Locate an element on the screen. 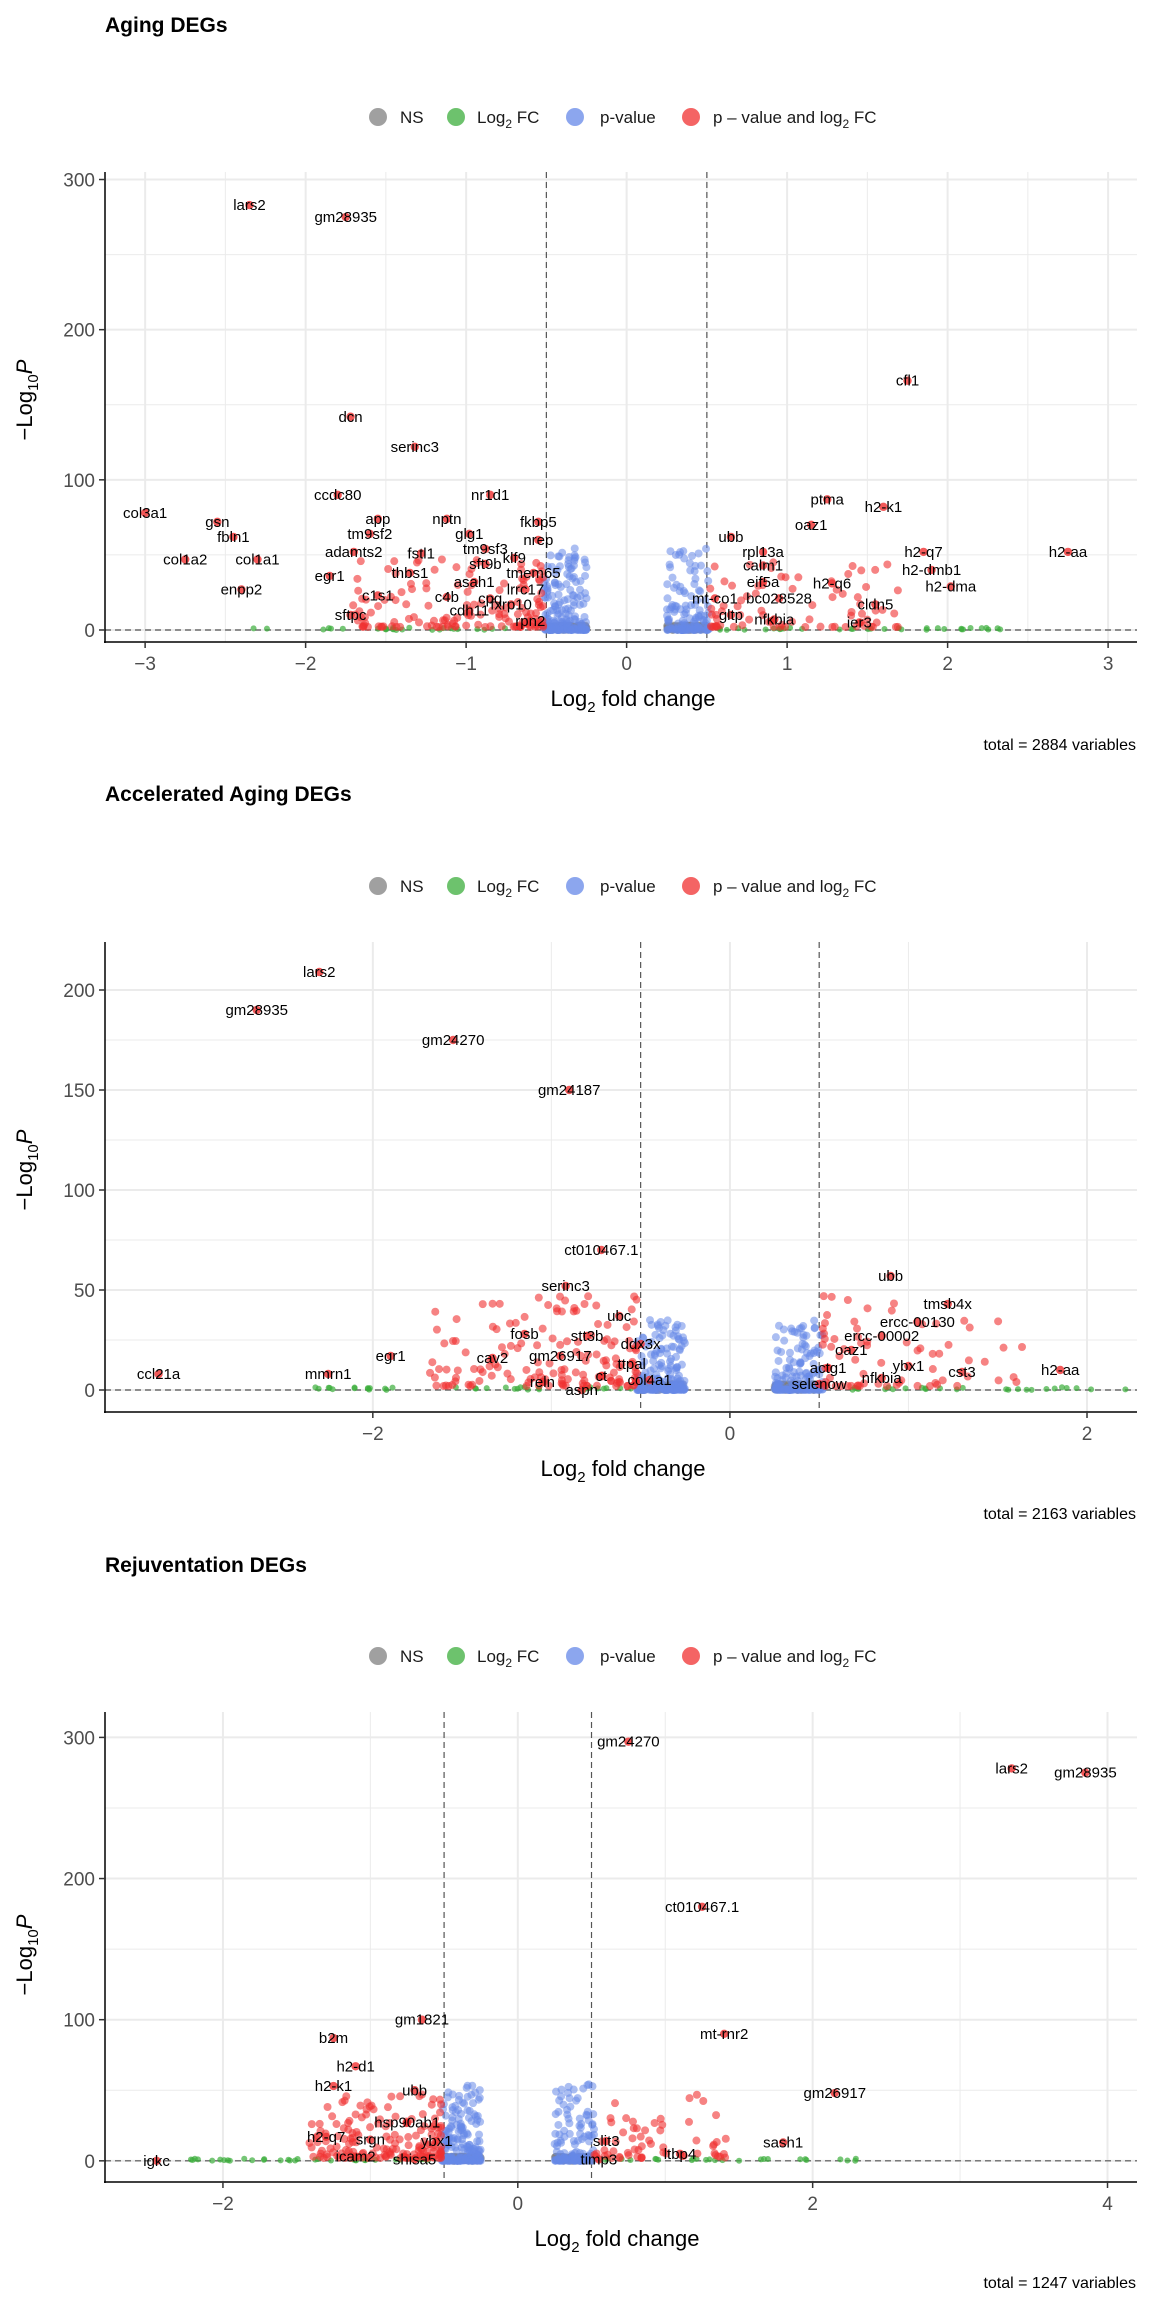  gene-point-h2-aa: h2-aa is located at coordinates (1068, 552).